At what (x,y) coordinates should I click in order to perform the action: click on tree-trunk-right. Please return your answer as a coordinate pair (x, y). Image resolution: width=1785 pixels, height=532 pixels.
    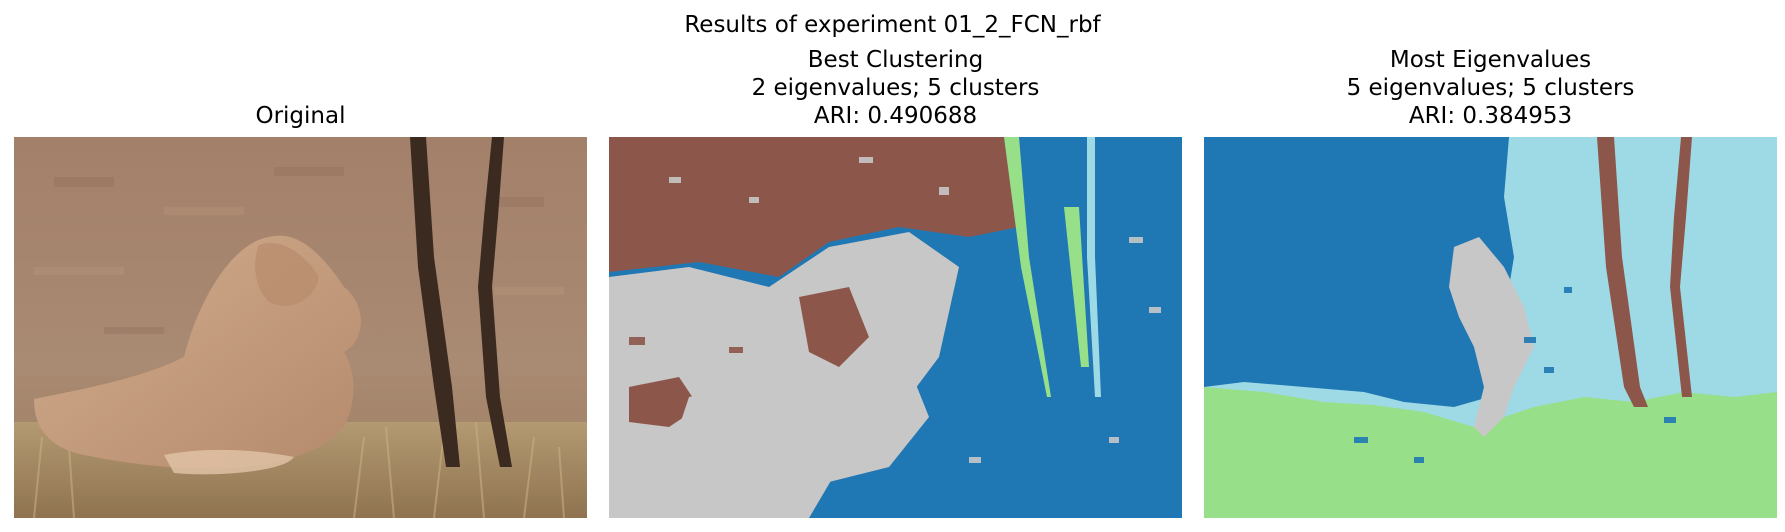
    Looking at the image, I should click on (495, 302).